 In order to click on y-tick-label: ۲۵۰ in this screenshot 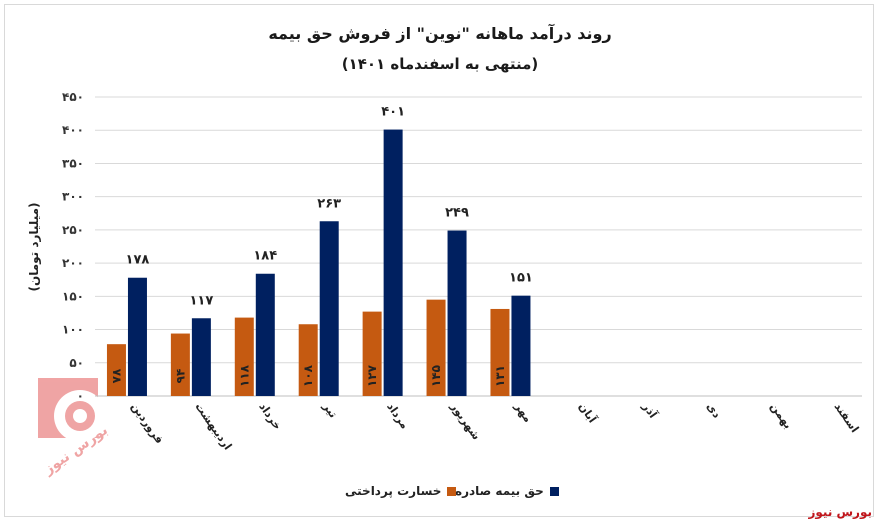, I will do `click(73, 230)`.